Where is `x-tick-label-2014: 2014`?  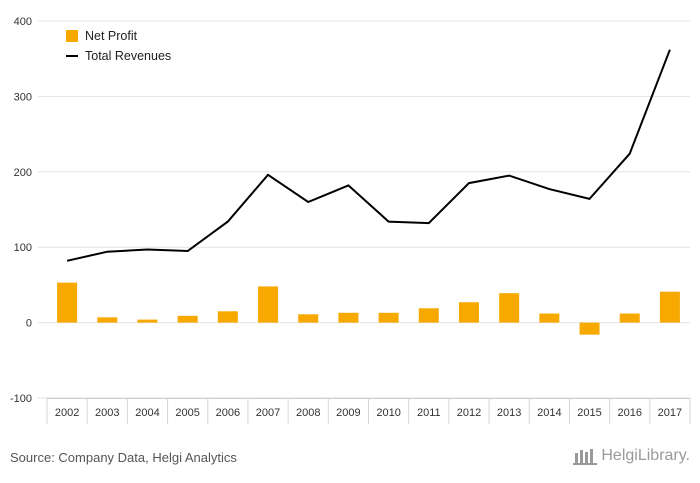 x-tick-label-2014: 2014 is located at coordinates (549, 413).